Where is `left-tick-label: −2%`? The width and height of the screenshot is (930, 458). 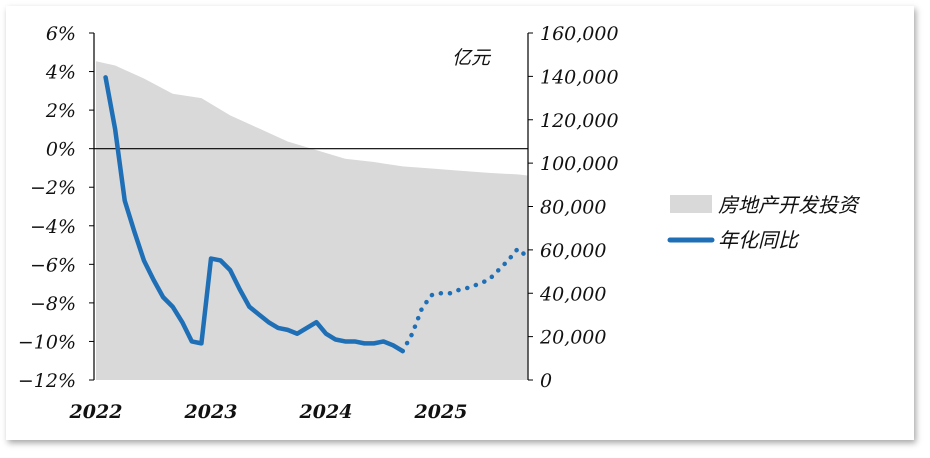 left-tick-label: −2% is located at coordinates (53, 188).